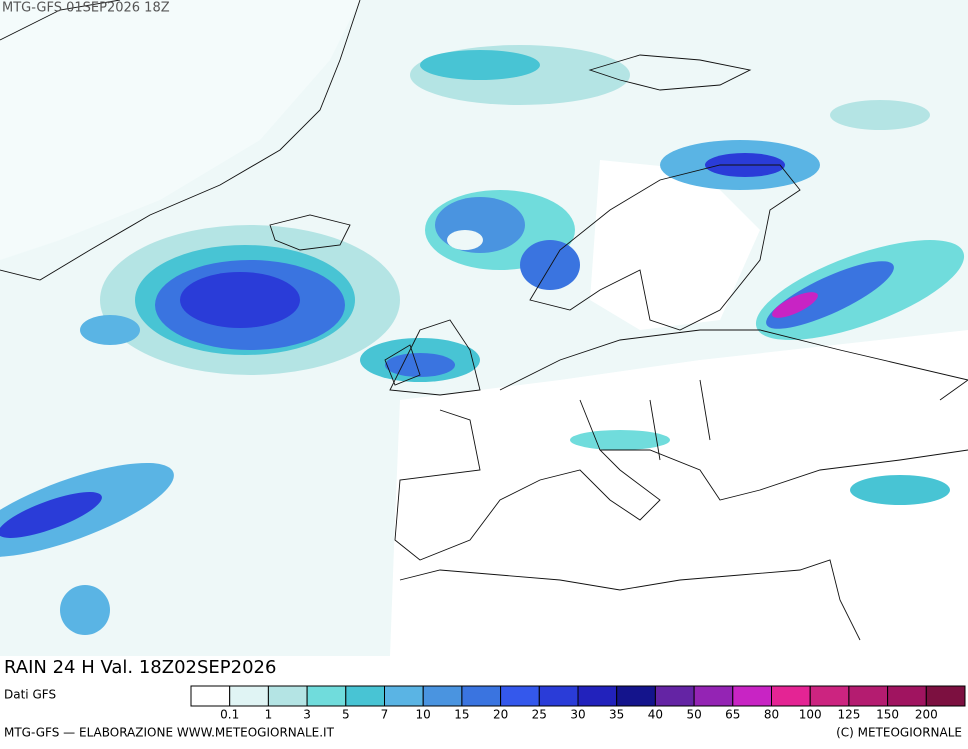 The width and height of the screenshot is (968, 749). Describe the element at coordinates (269, 715) in the screenshot. I see `legend-label: 1` at that location.